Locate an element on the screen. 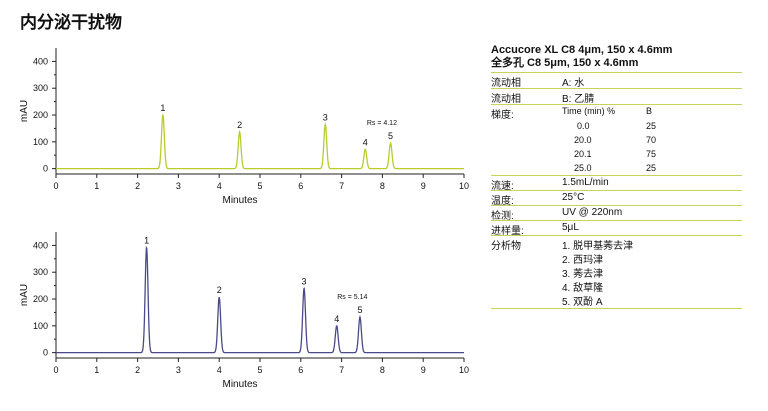  mobile-phase-a-label: 流动相 is located at coordinates (506, 83).